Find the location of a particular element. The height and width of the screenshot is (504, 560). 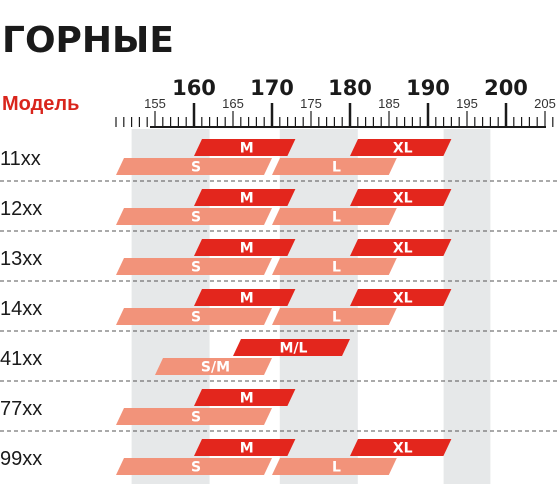

model-name: 12xx is located at coordinates (21, 209).